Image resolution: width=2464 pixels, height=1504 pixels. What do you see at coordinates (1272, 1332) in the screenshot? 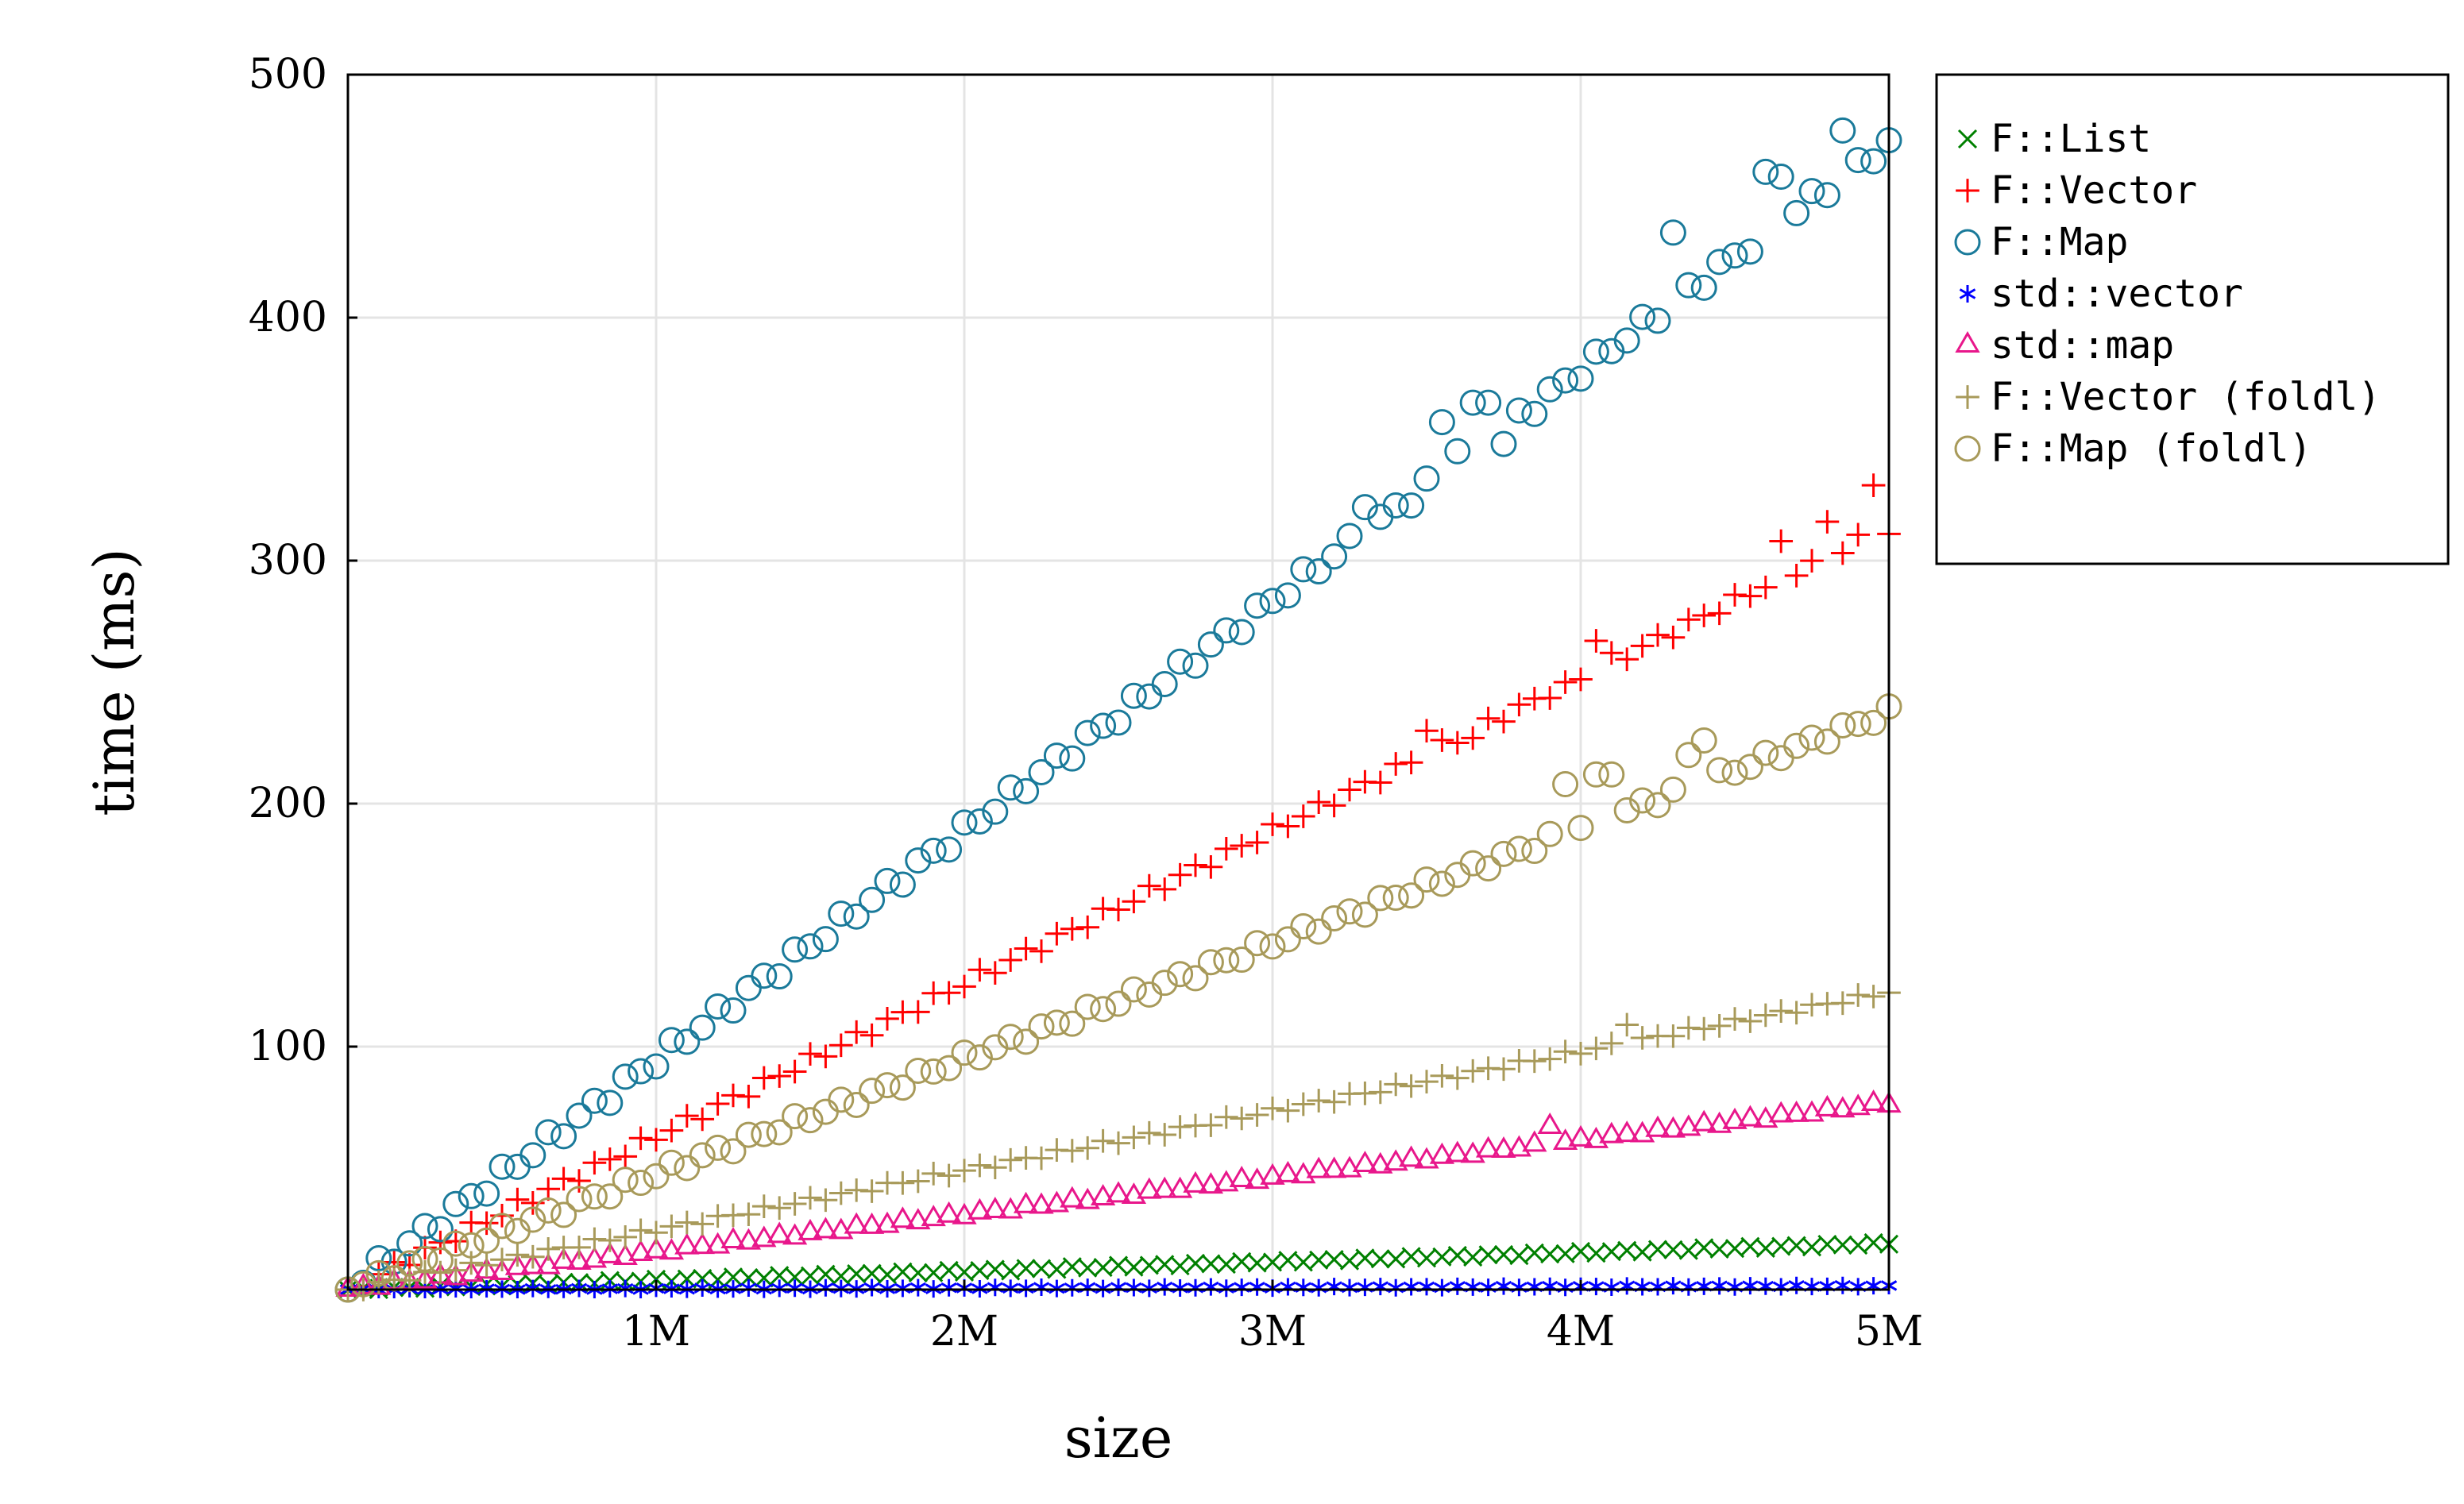
I see `x-tick-label: 3M` at bounding box center [1272, 1332].